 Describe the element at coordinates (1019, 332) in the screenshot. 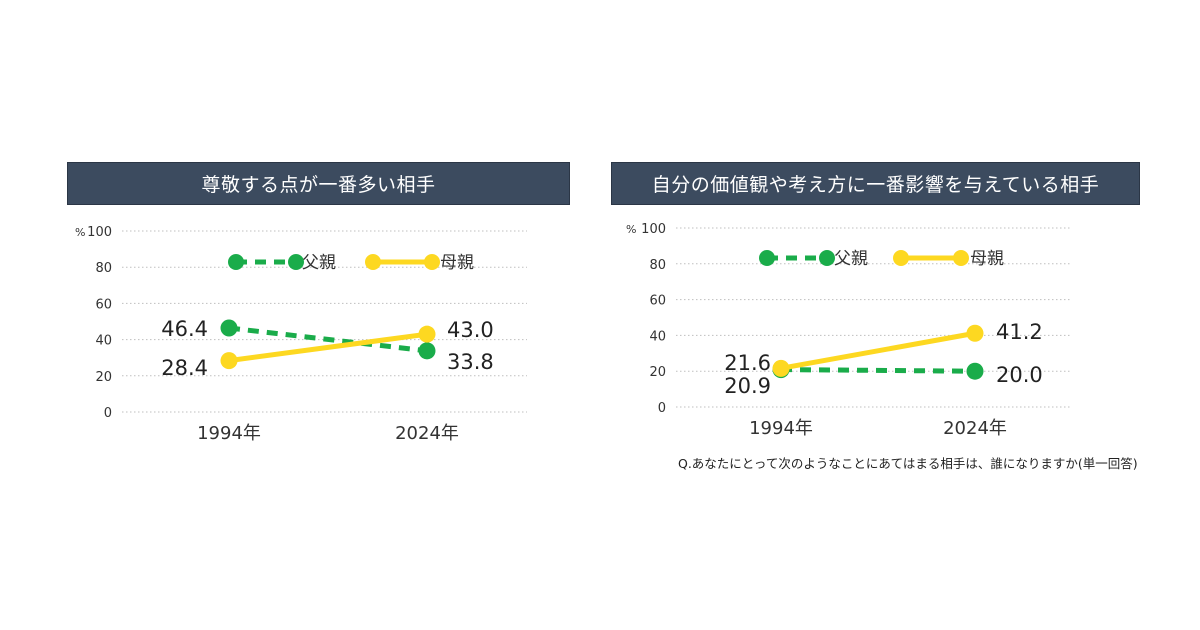

I see `data-label: 41.2` at that location.